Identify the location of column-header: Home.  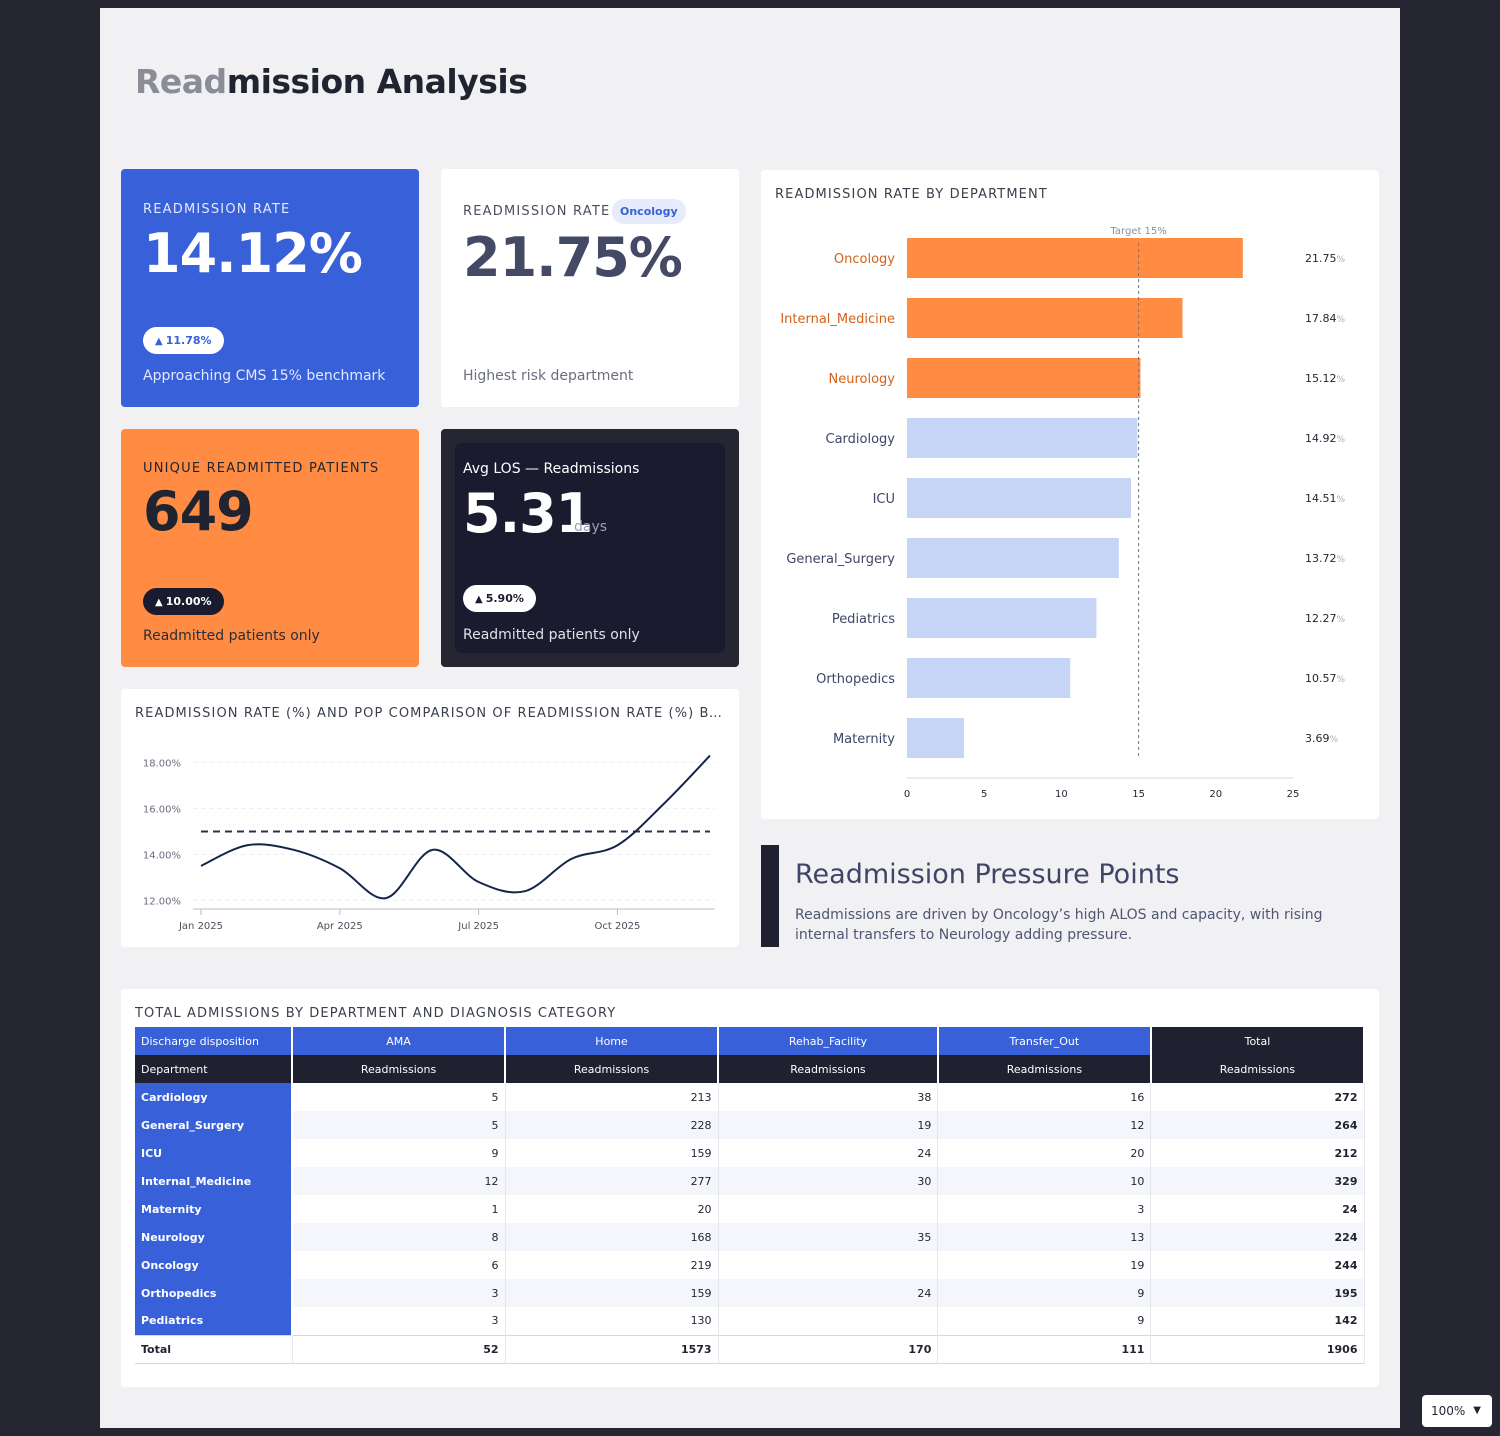
(612, 1041).